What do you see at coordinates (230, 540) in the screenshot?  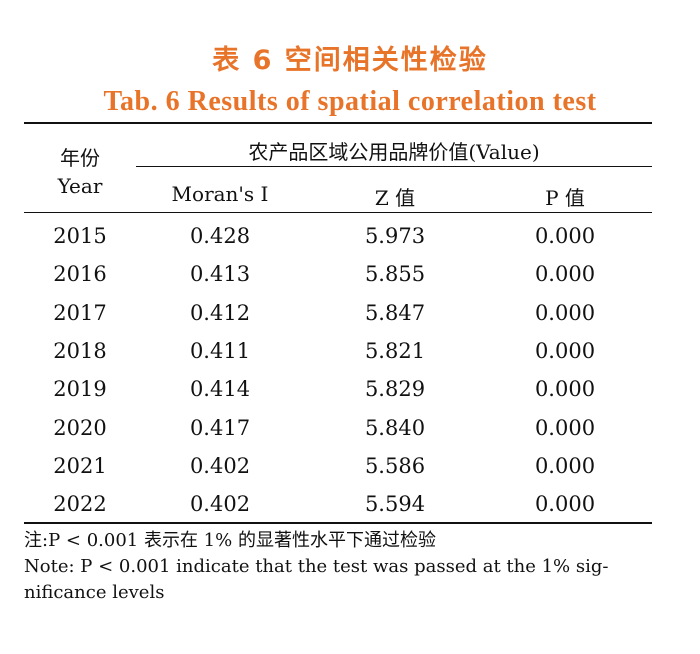 I see `note-cn: 注:P < 0.001 表示在 1% 的显著性水平下通过检验` at bounding box center [230, 540].